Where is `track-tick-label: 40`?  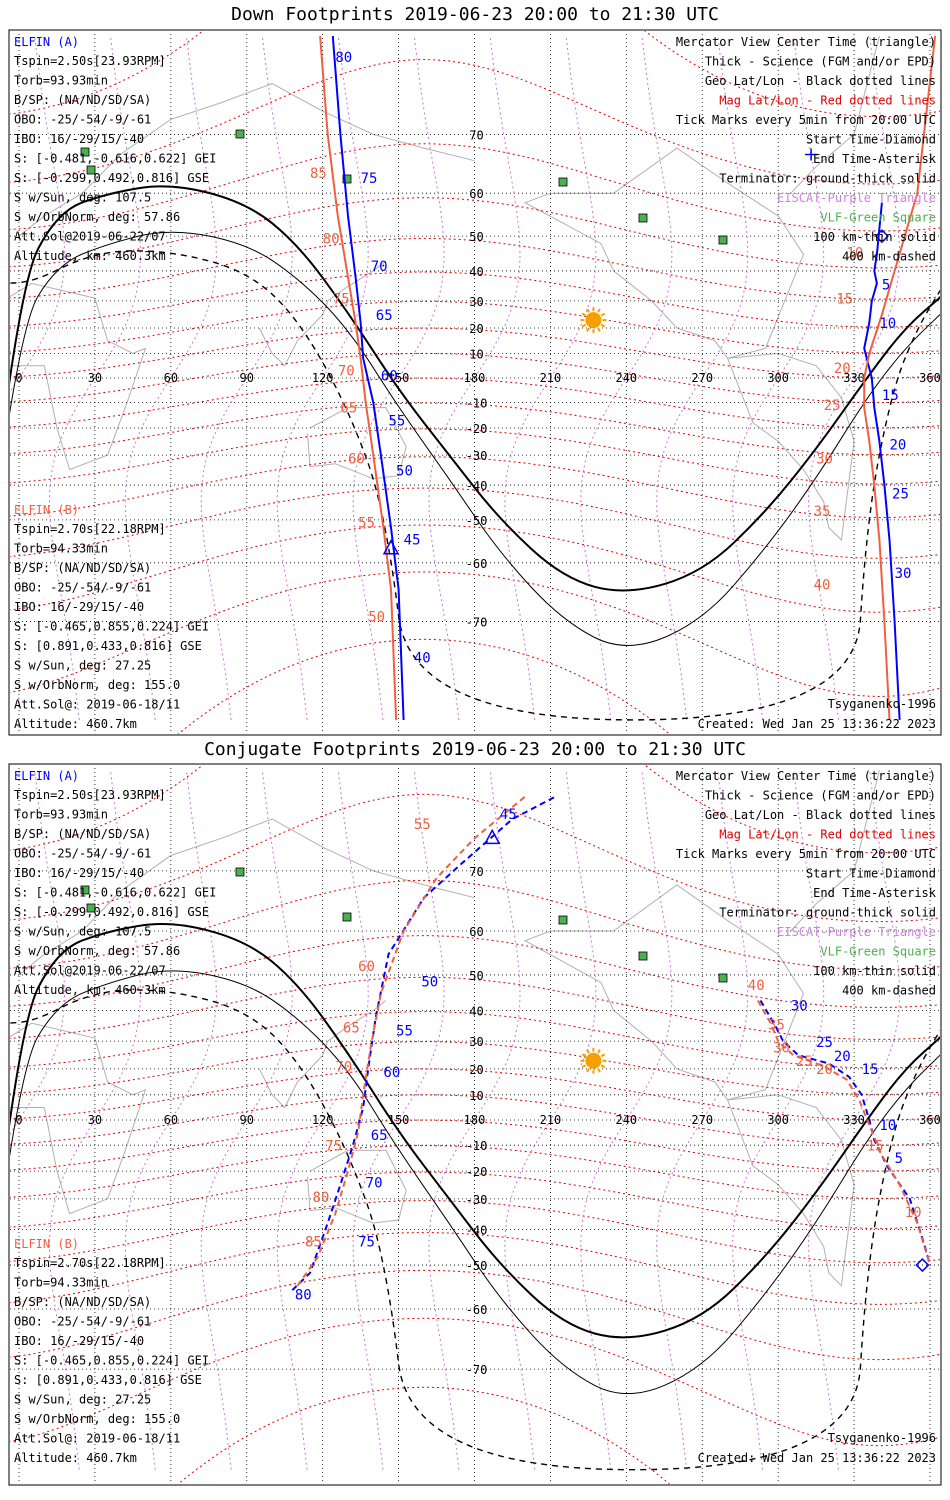 track-tick-label: 40 is located at coordinates (822, 585).